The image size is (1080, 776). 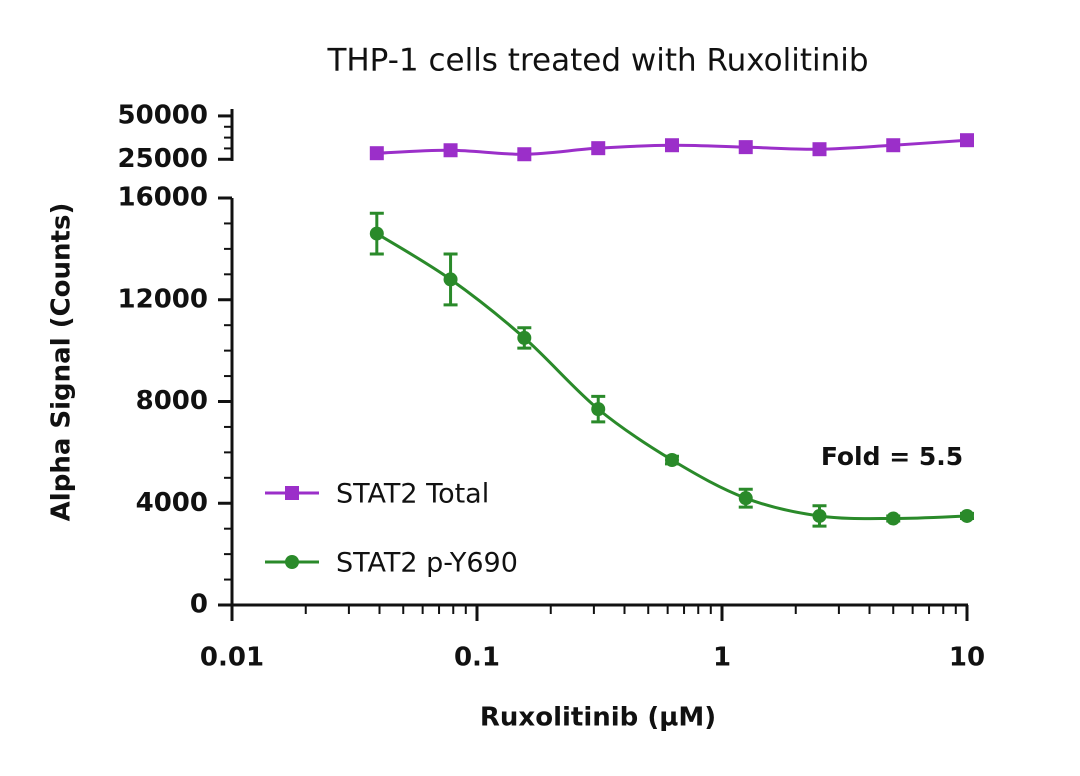 I want to click on y-tick-label: 8000, so click(x=172, y=401).